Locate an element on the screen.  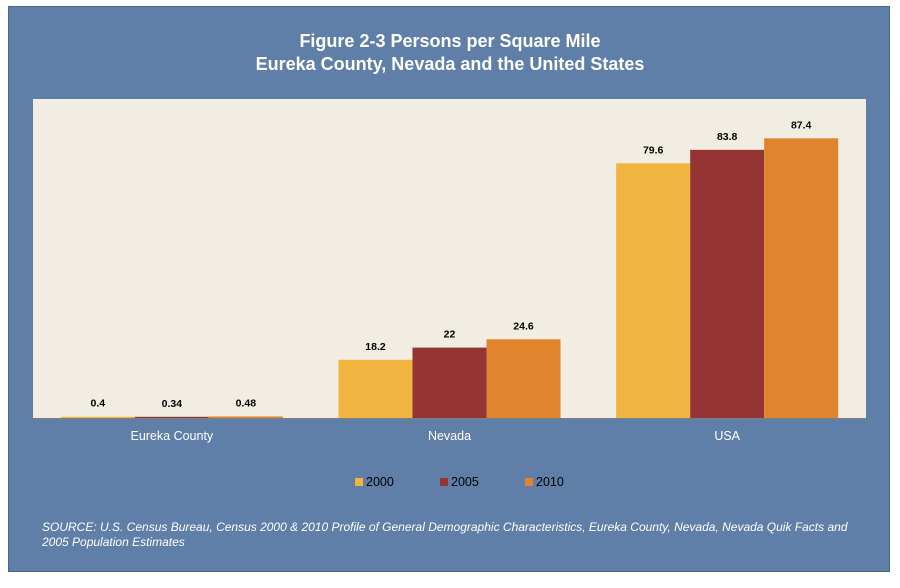
category-labels-group: Eureka County Nevada USA is located at coordinates (435, 436).